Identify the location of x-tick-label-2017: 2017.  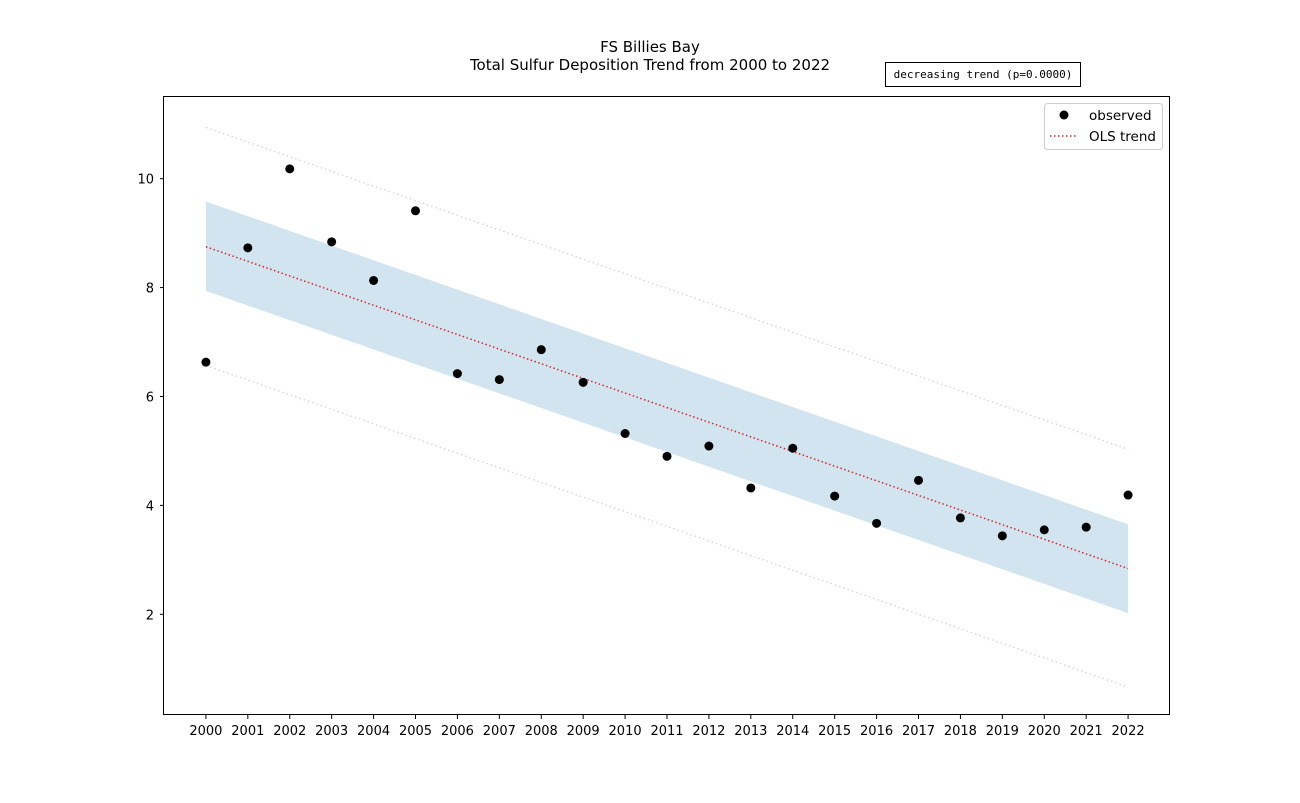
(918, 731).